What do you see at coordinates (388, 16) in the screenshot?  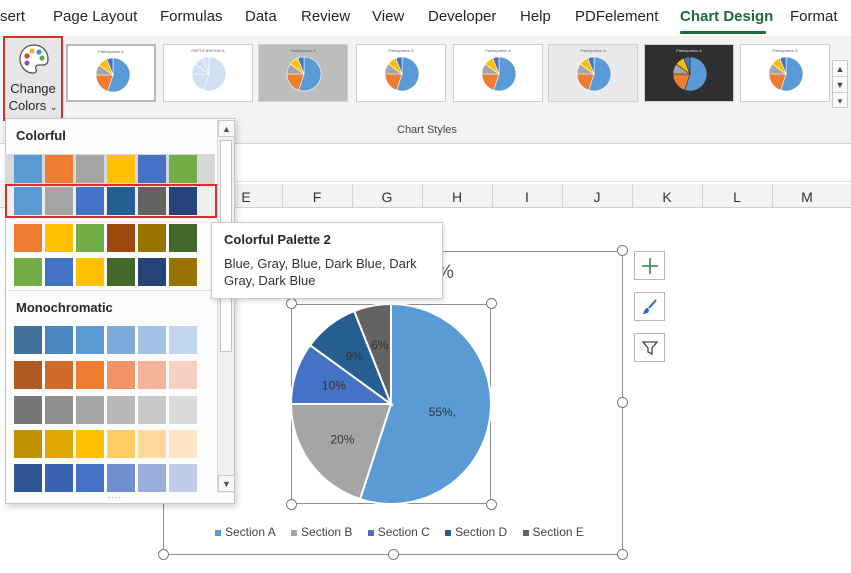 I see `tab-view: View` at bounding box center [388, 16].